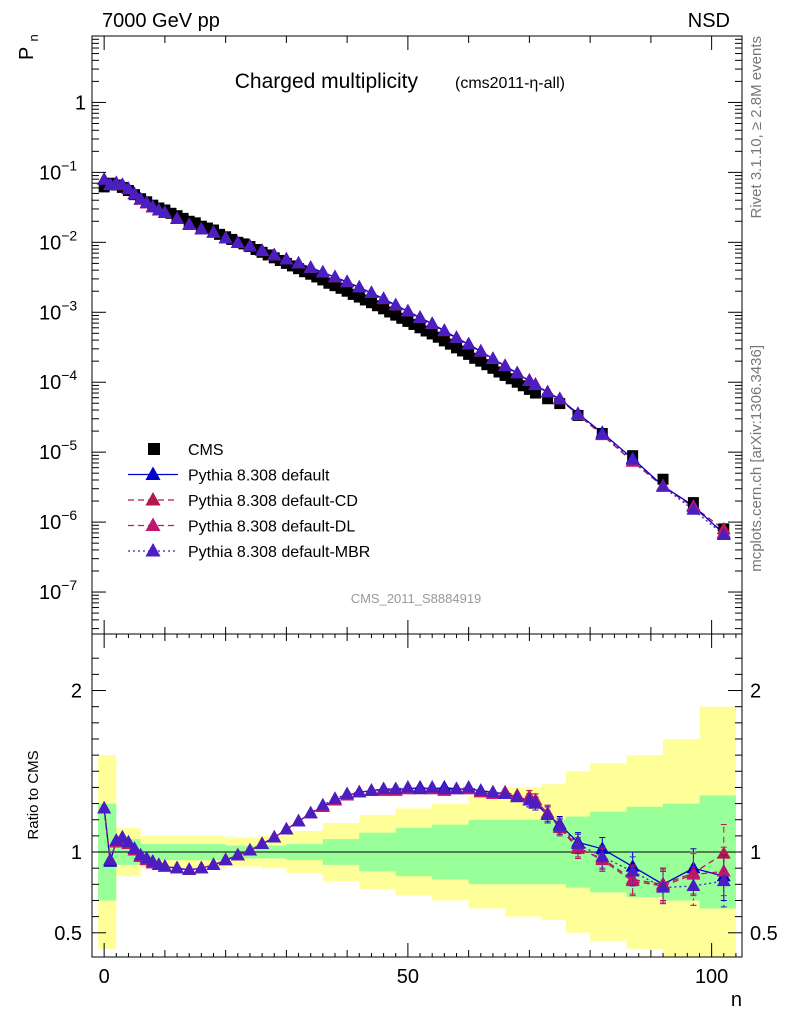 This screenshot has width=786, height=1024. Describe the element at coordinates (104, 977) in the screenshot. I see `x-tick-label: 0` at that location.